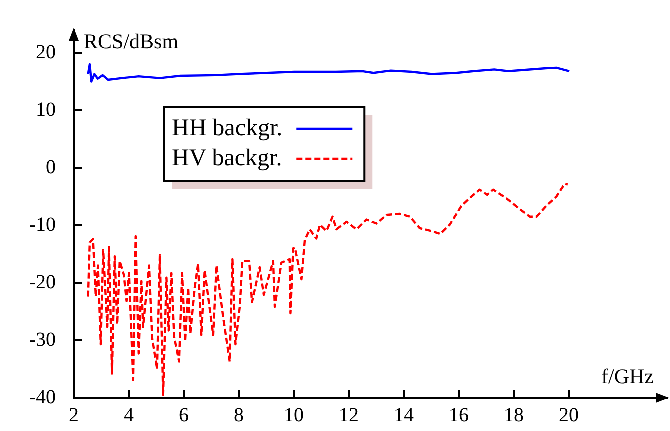 This screenshot has width=670, height=431. I want to click on x-tick-label: 10, so click(294, 415).